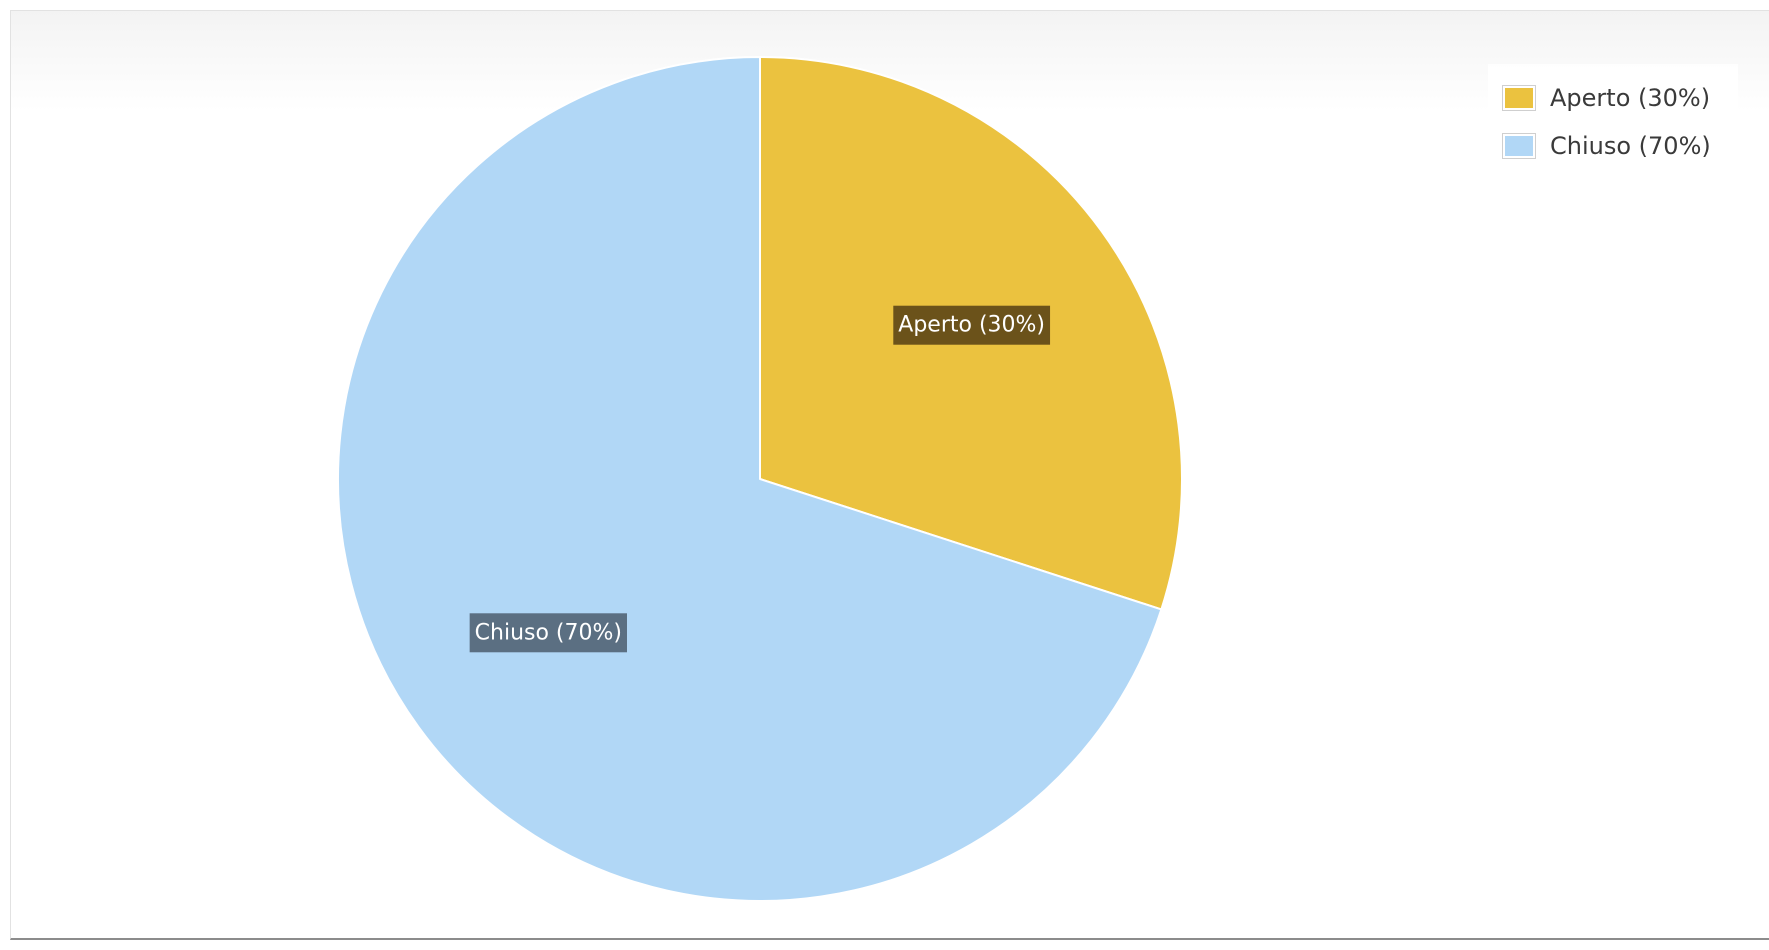 This screenshot has width=1769, height=950. What do you see at coordinates (1630, 146) in the screenshot?
I see `legend-label-chiuso: Chiuso (70%)` at bounding box center [1630, 146].